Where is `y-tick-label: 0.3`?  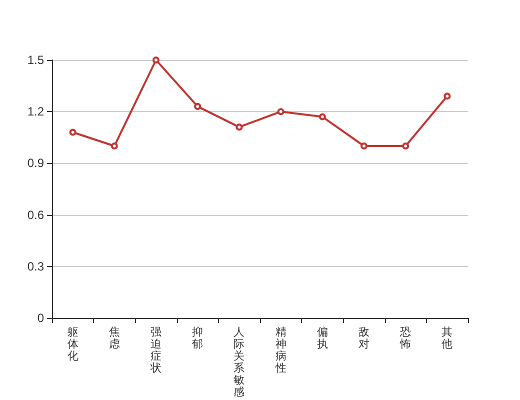 y-tick-label: 0.3 is located at coordinates (35, 266).